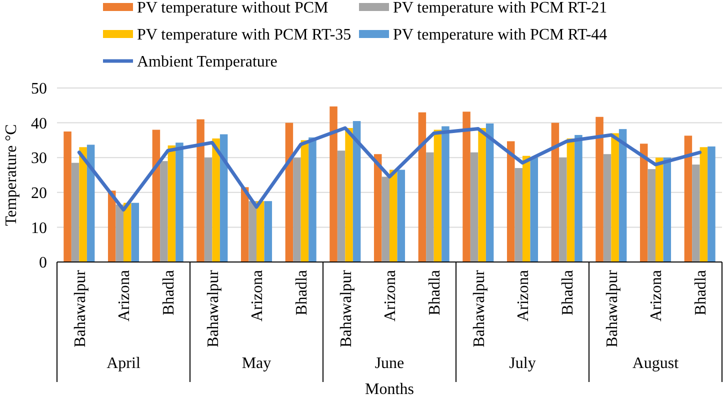  I want to click on text: May, so click(257, 363).